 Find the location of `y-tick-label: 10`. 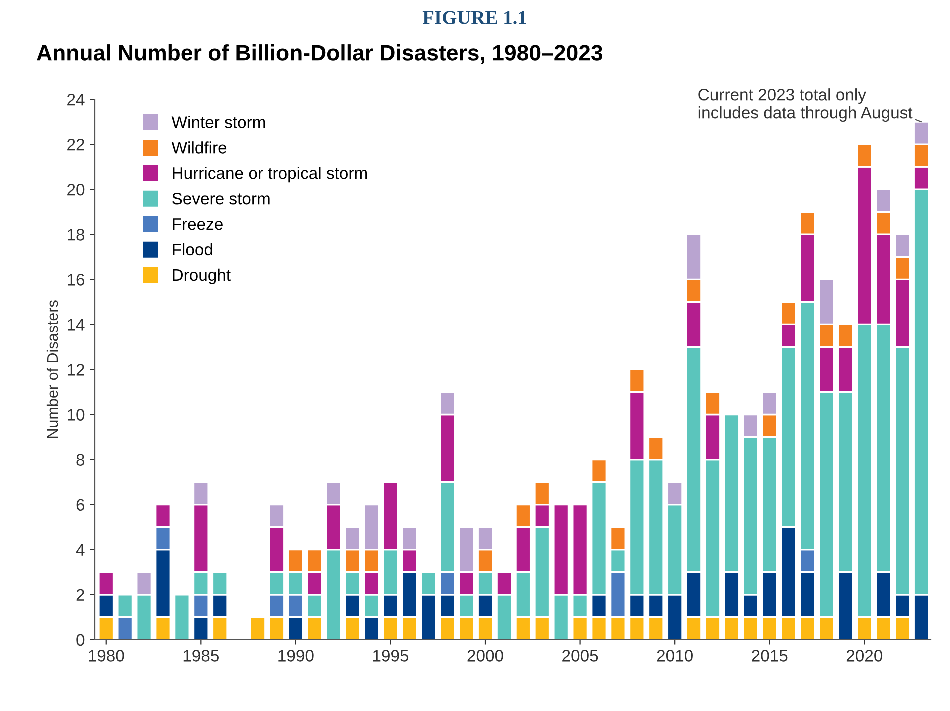

y-tick-label: 10 is located at coordinates (76, 415).